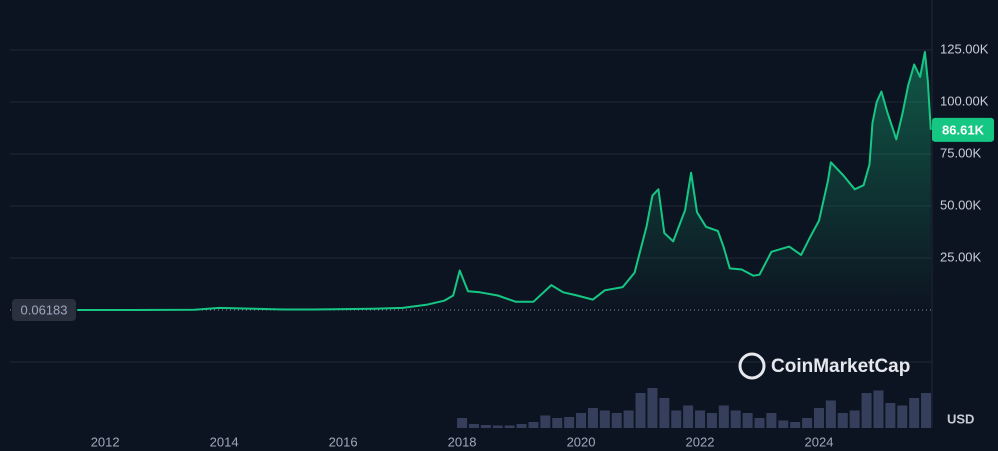  What do you see at coordinates (462, 441) in the screenshot?
I see `x-tick-label: 2018` at bounding box center [462, 441].